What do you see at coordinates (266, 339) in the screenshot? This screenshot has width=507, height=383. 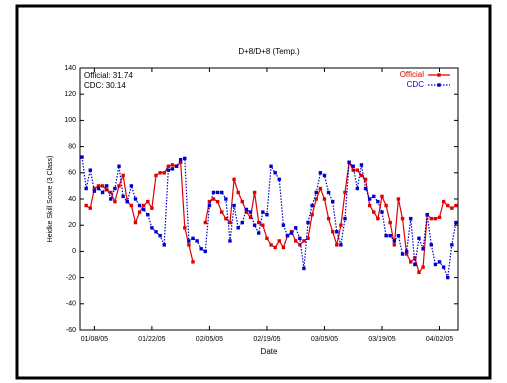 I see `x-tick-label: 02/19/05` at bounding box center [266, 339].